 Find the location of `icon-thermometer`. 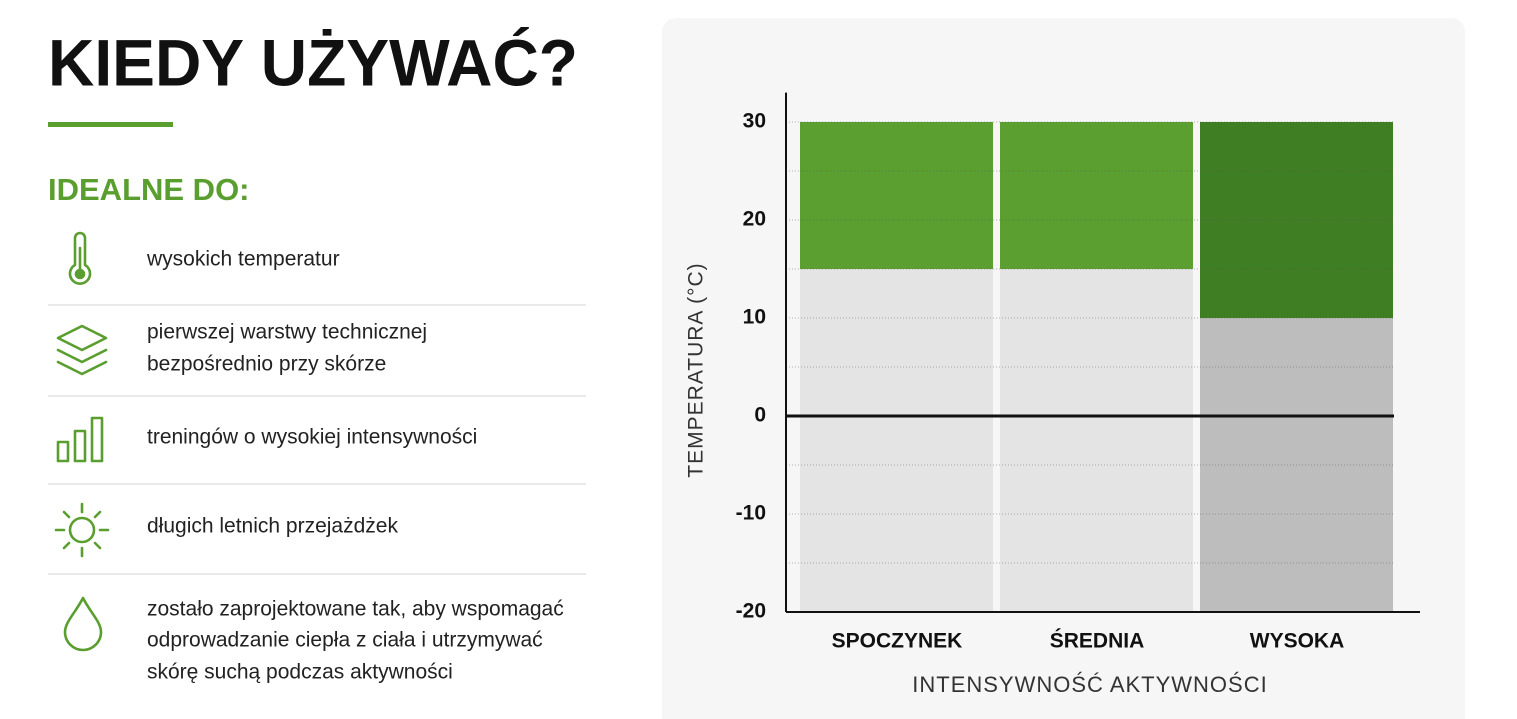

icon-thermometer is located at coordinates (80, 258).